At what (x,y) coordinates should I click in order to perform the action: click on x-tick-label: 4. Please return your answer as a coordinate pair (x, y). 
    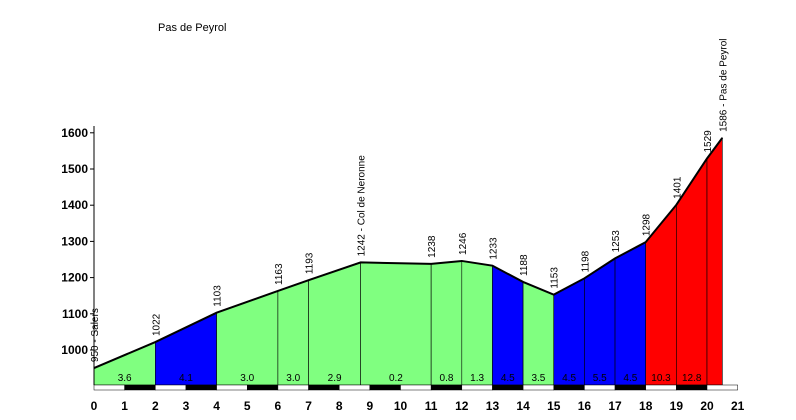
    Looking at the image, I should click on (216, 406).